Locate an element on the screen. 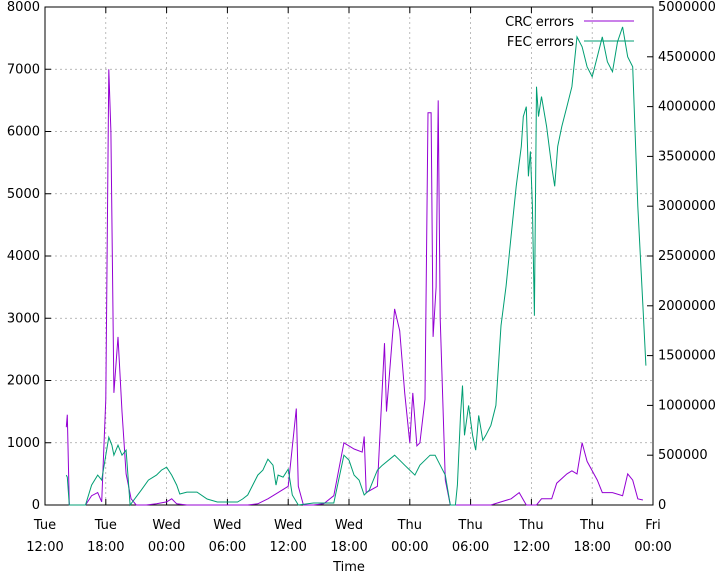 The image size is (723, 577). y-left-tick-label: 3000 is located at coordinates (23, 318).